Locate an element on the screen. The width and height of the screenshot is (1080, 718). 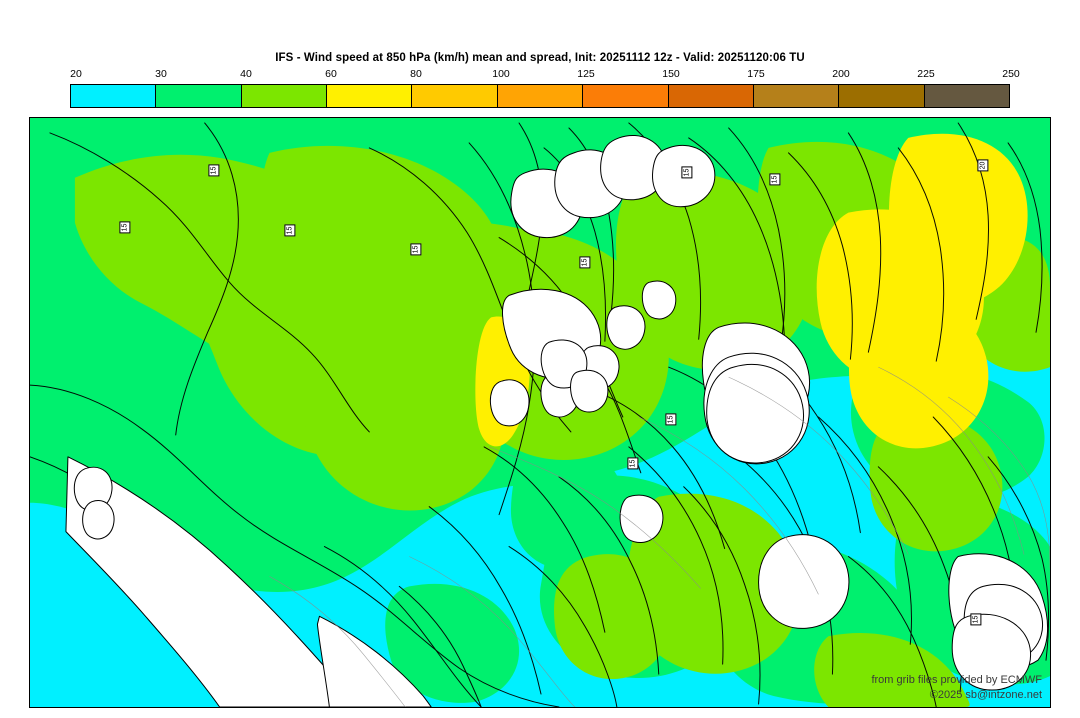
colorbar-tick-200: 200 is located at coordinates (841, 74).